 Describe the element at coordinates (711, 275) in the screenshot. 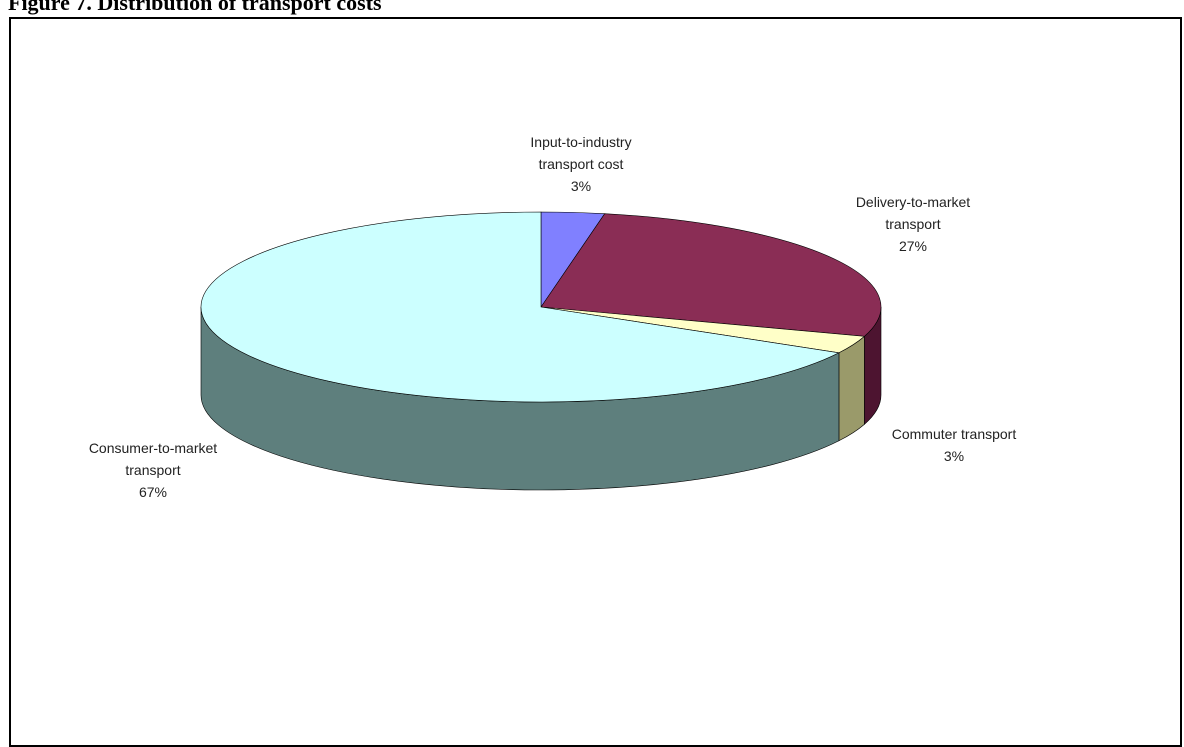

I see `slice-delivery-to-market-transport` at that location.